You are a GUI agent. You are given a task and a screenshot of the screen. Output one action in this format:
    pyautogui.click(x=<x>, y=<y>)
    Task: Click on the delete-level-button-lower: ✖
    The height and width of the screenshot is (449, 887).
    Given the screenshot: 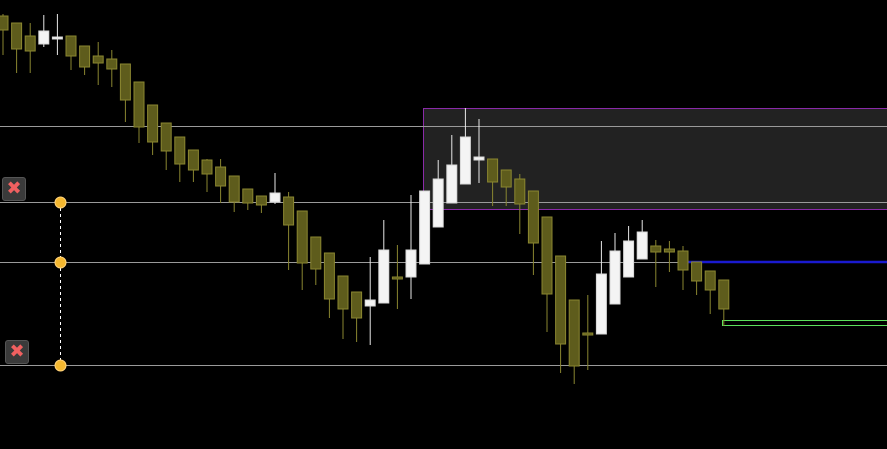 What is the action you would take?
    pyautogui.click(x=17, y=352)
    